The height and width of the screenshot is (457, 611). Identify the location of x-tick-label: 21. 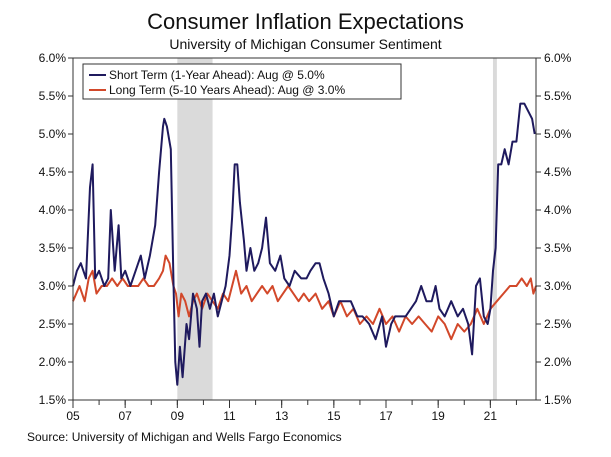
(491, 416).